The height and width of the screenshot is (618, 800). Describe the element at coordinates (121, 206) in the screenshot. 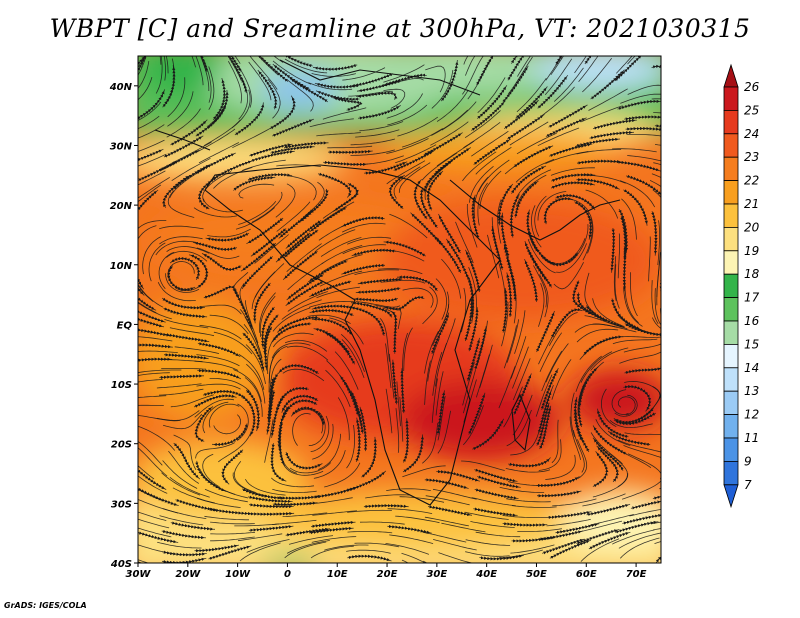

I see `lat-label: 20N` at that location.